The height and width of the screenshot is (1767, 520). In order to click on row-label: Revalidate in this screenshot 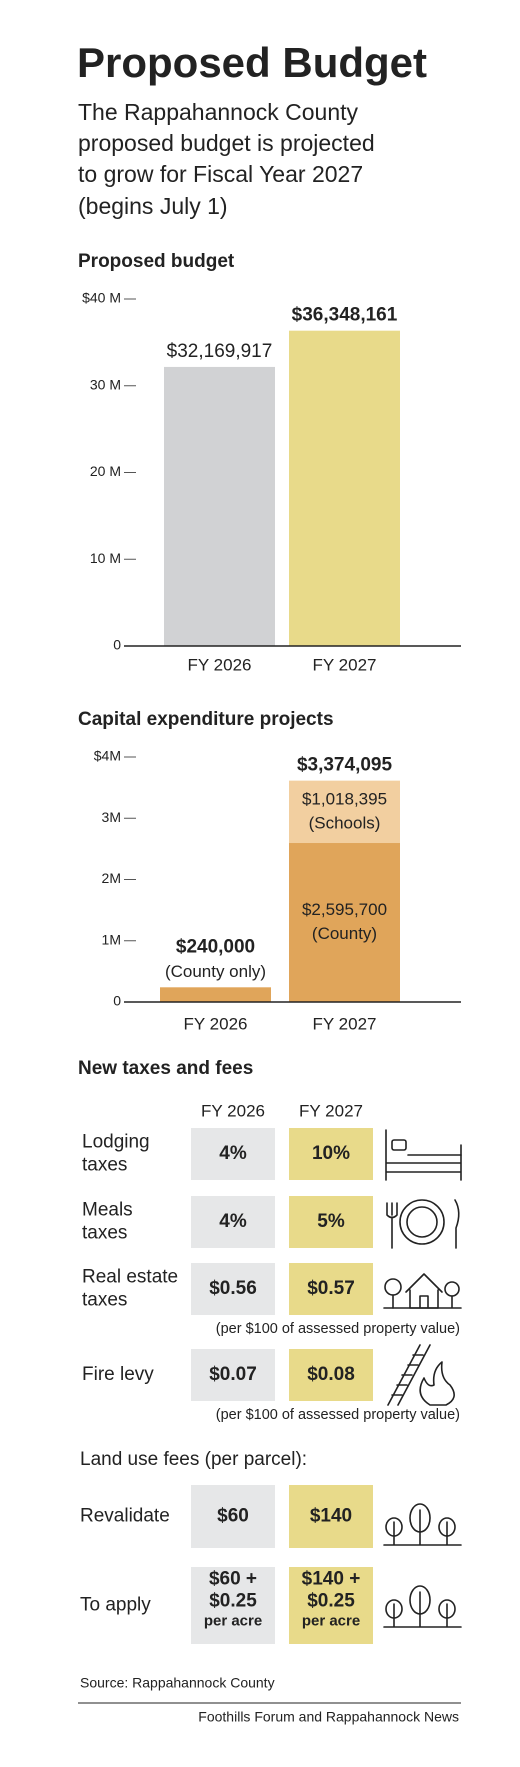, I will do `click(125, 1516)`.